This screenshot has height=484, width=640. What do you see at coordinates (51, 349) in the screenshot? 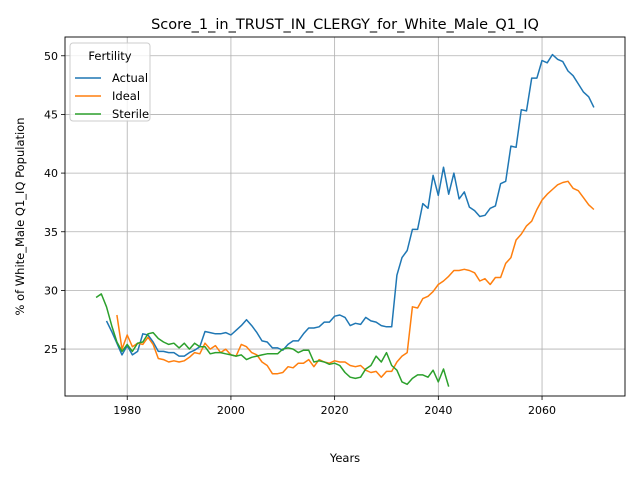
I see `y-tick-label: 25` at bounding box center [51, 349].